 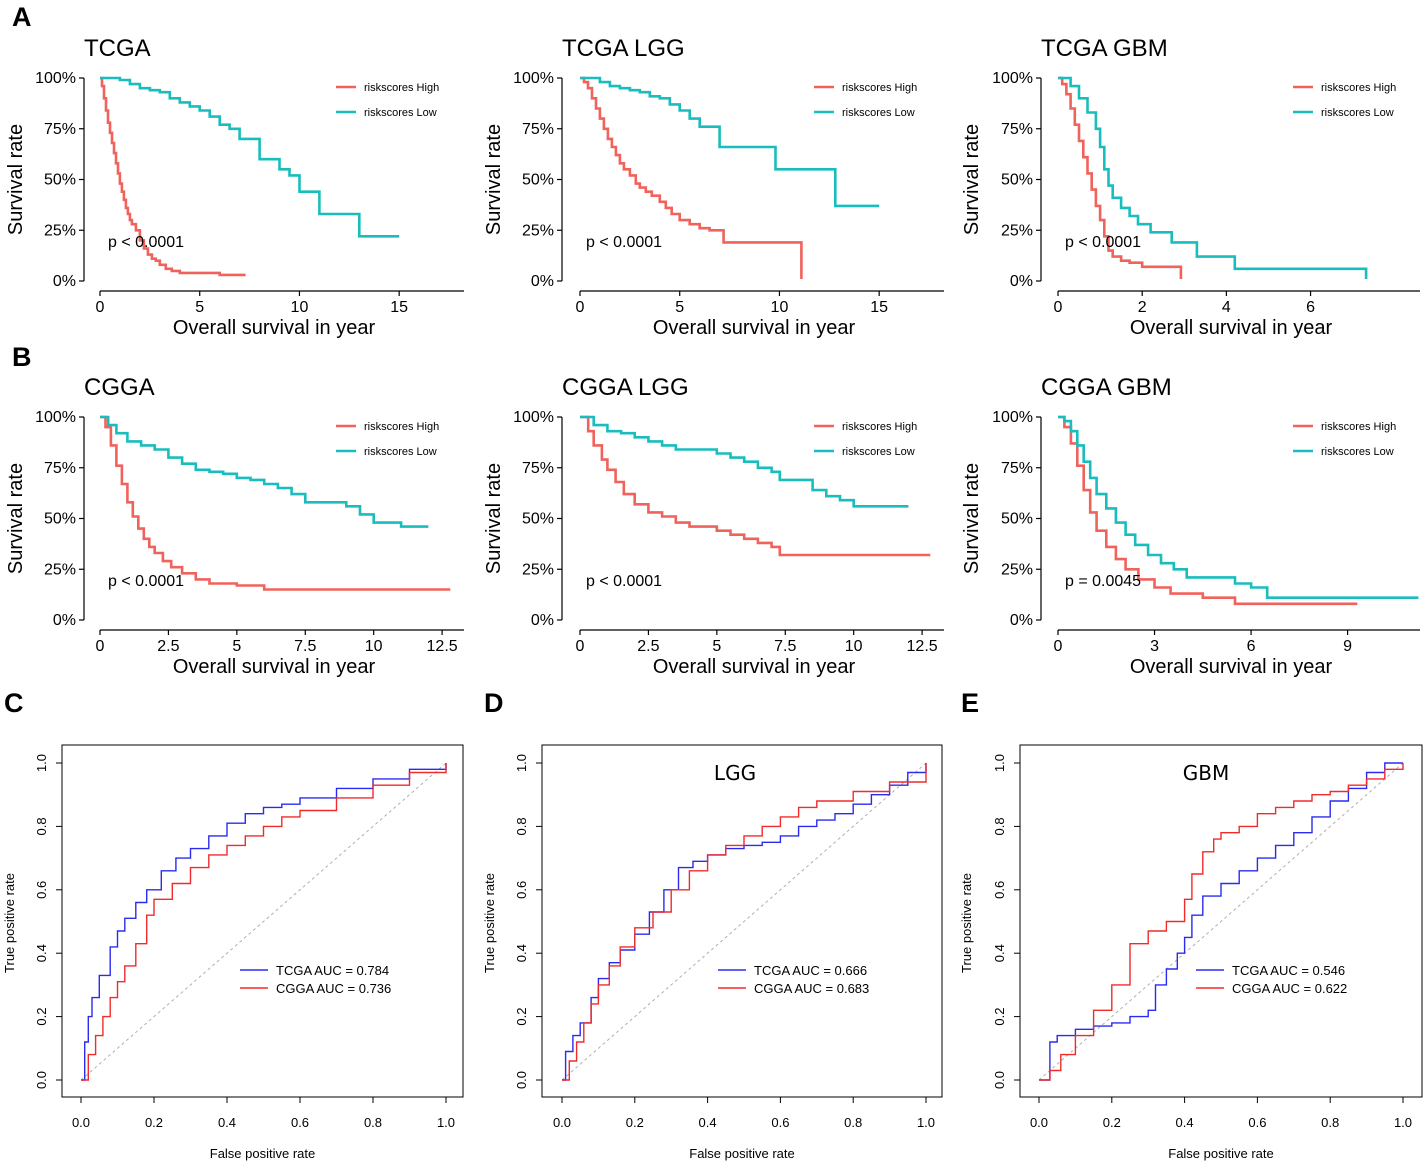 What do you see at coordinates (1154, 646) in the screenshot?
I see `x-tick-label: 3` at bounding box center [1154, 646].